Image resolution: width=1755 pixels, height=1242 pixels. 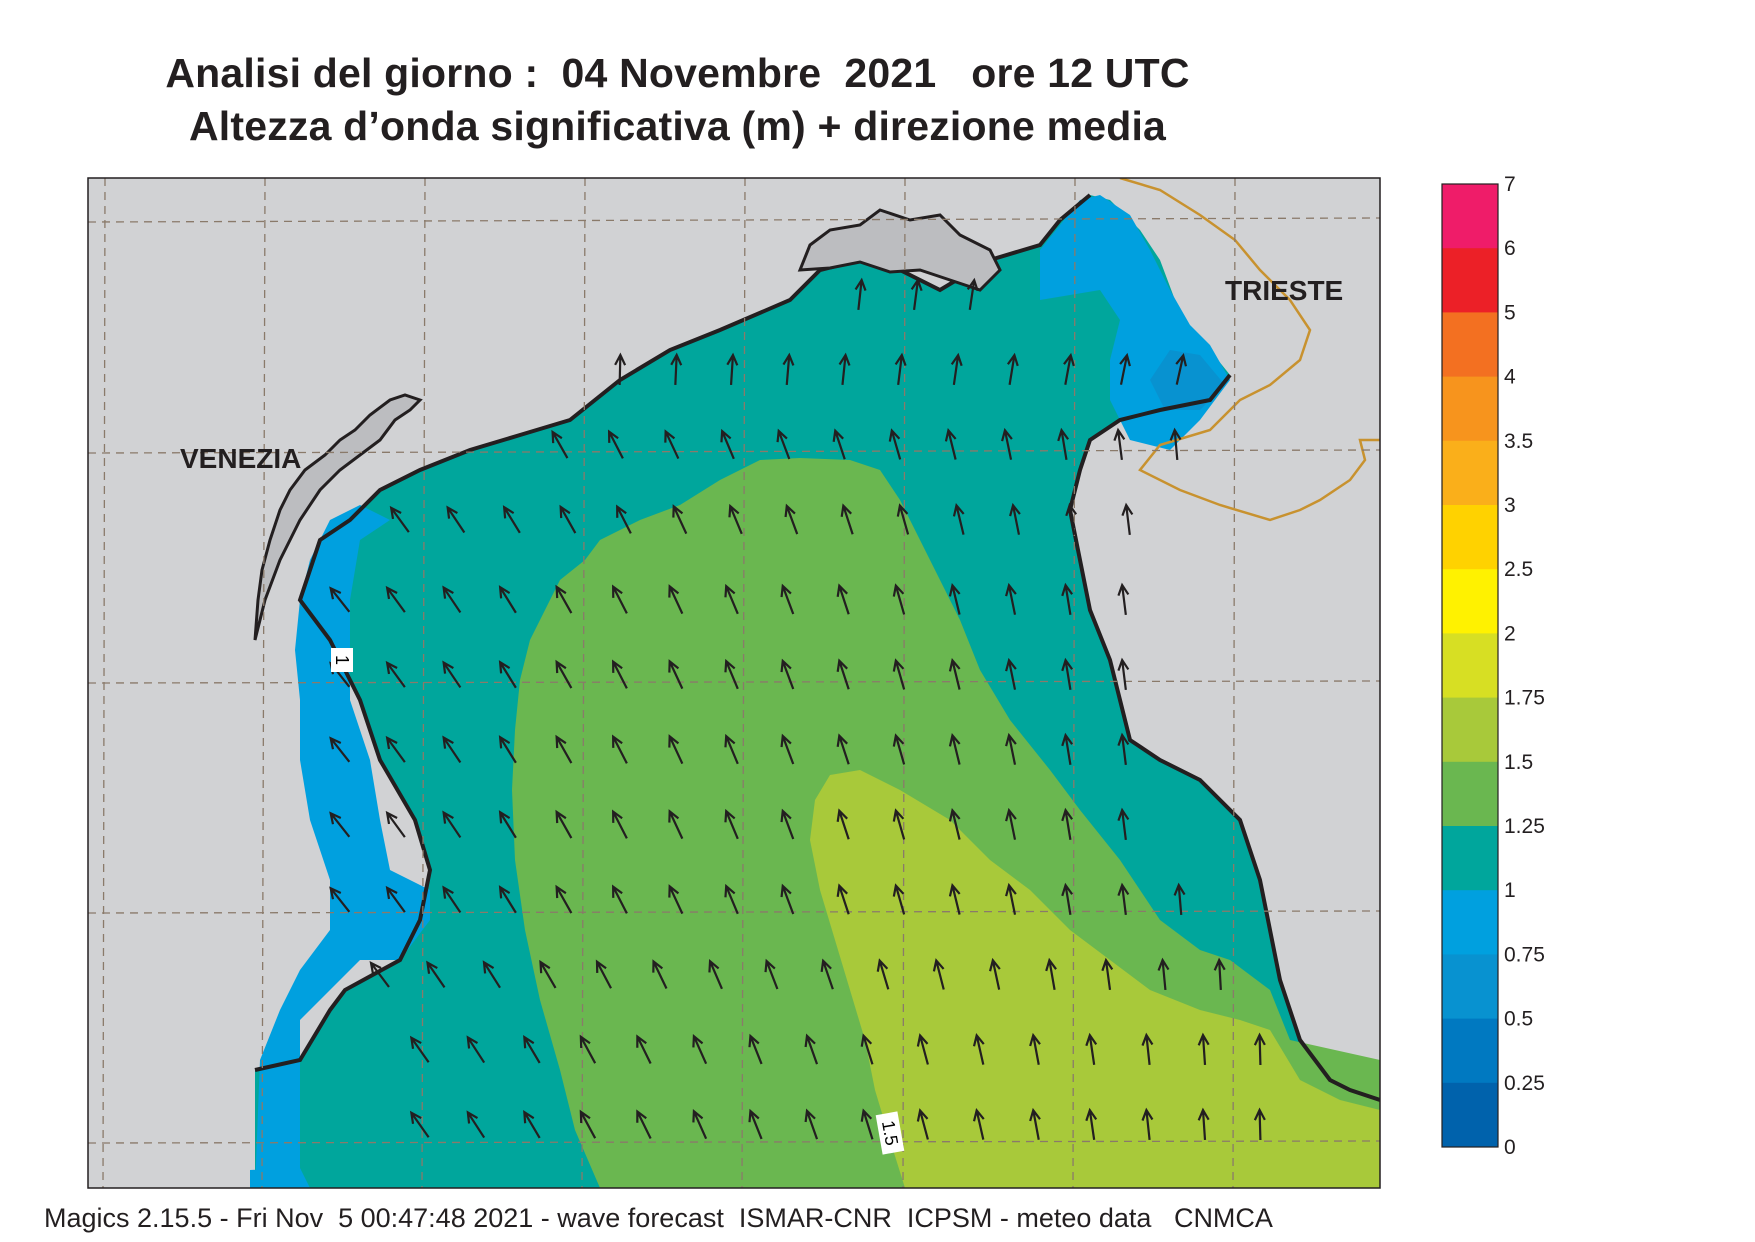 What do you see at coordinates (890, 1133) in the screenshot?
I see `contour-label-1.5: 1.5` at bounding box center [890, 1133].